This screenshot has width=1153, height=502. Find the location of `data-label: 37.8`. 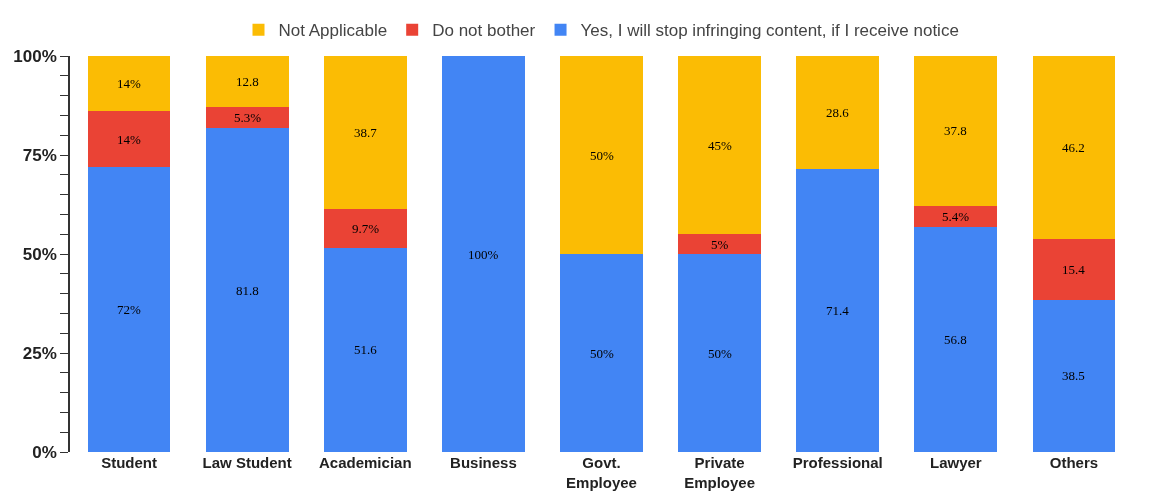

data-label: 37.8 is located at coordinates (955, 130).